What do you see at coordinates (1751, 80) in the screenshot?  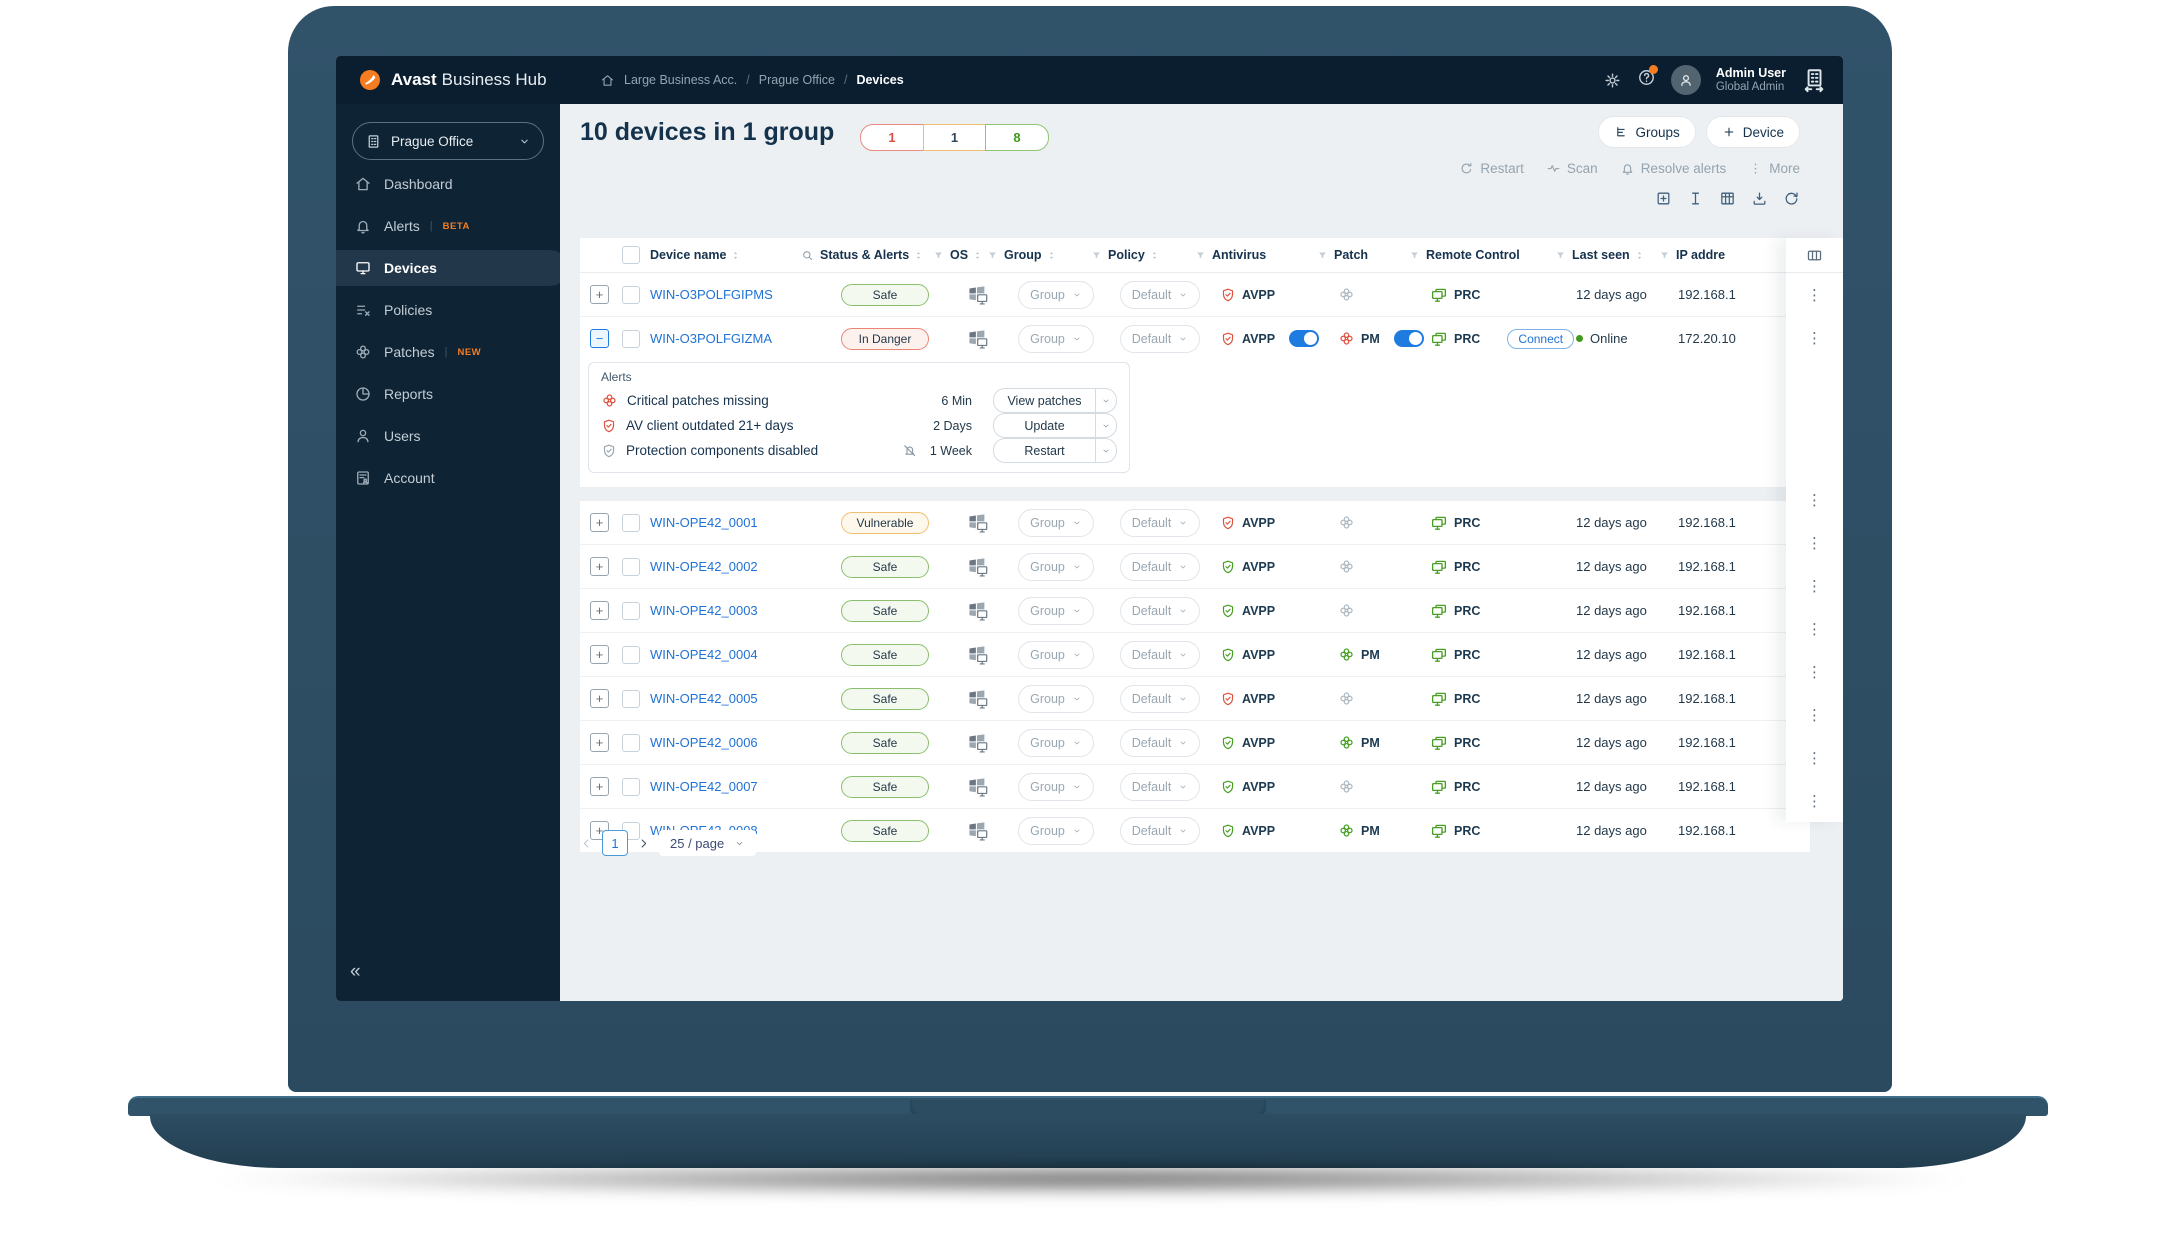 I see `user-info: Admin User Global Admin` at bounding box center [1751, 80].